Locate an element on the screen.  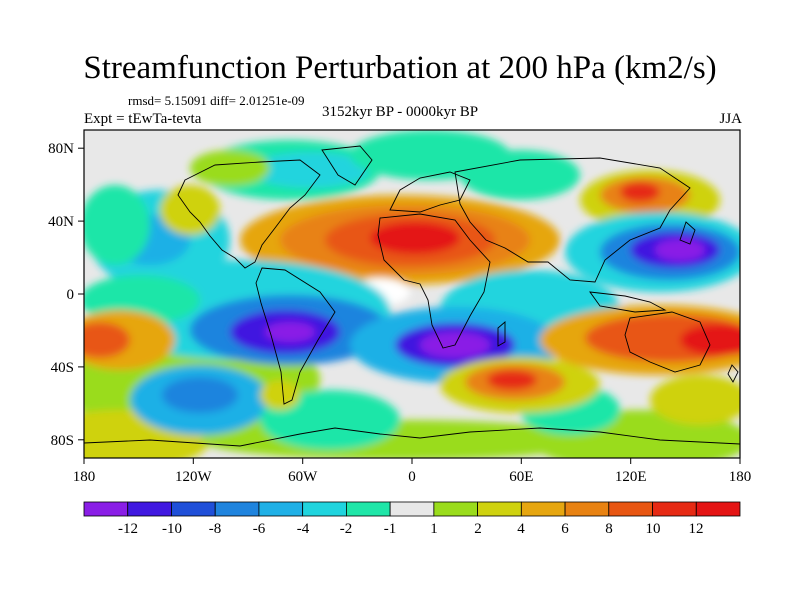
colorbar-label: -12 is located at coordinates (128, 529).